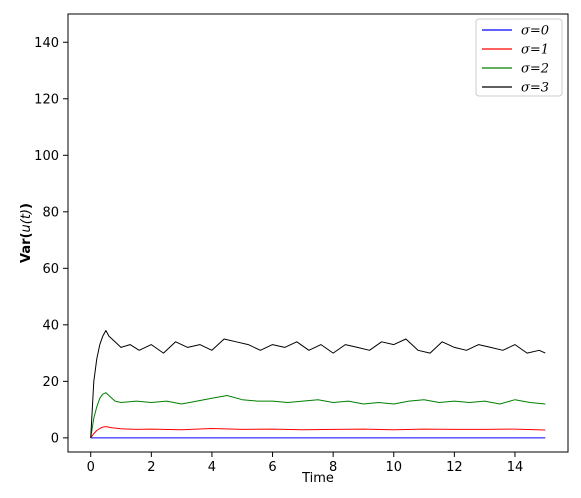  Describe the element at coordinates (535, 69) in the screenshot. I see `legend-label: σ=2` at that location.